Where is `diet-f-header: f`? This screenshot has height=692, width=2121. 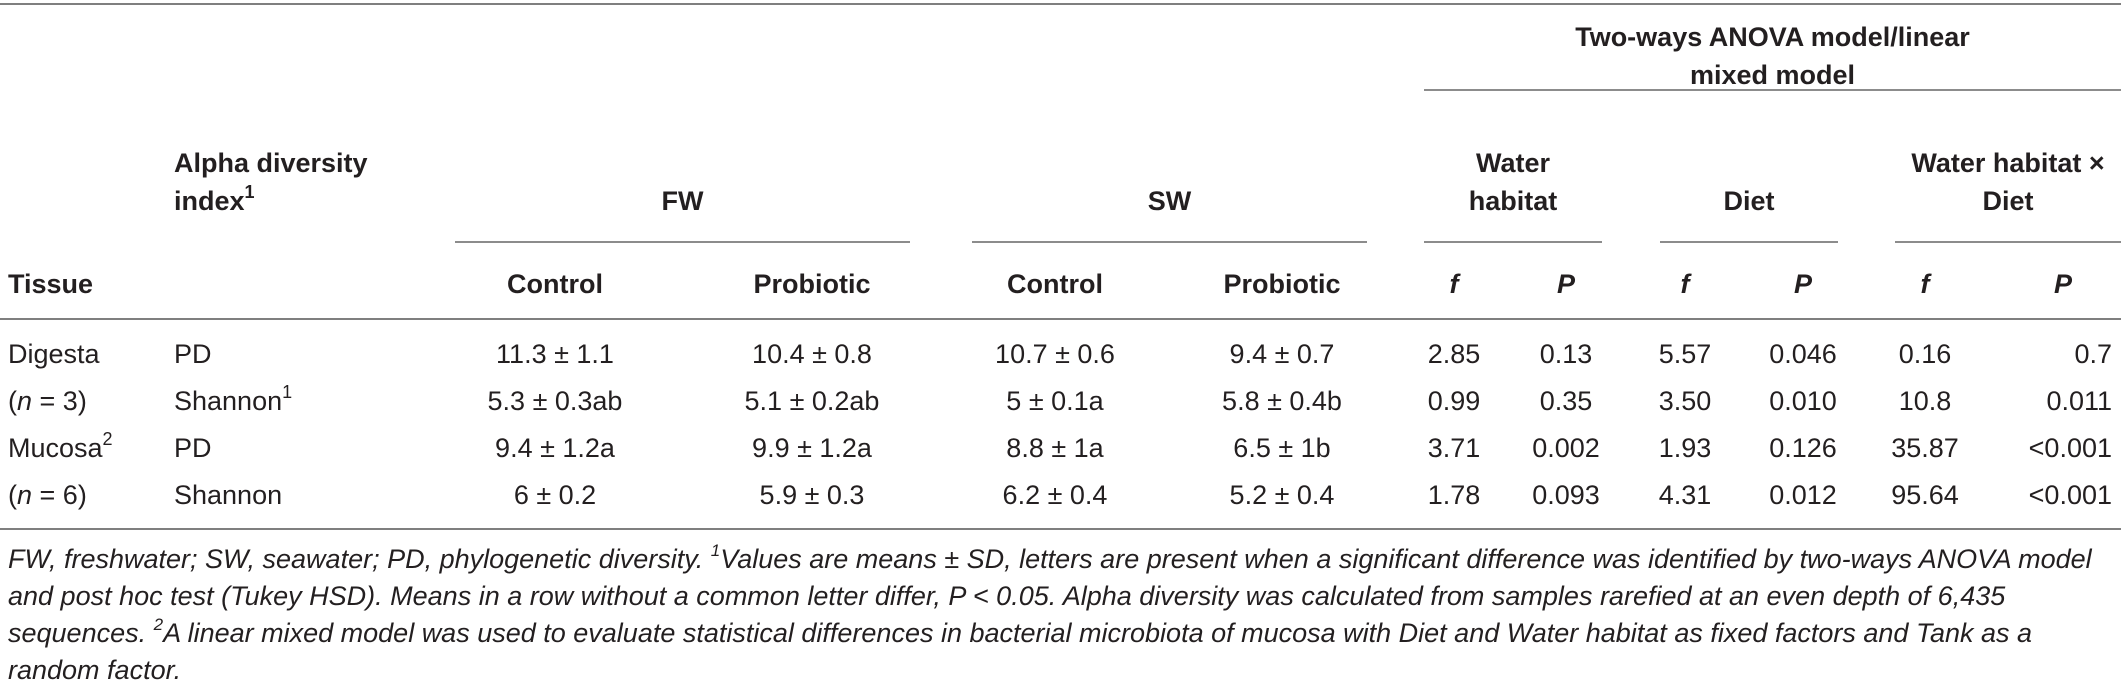
diet-f-header: f is located at coordinates (1685, 284).